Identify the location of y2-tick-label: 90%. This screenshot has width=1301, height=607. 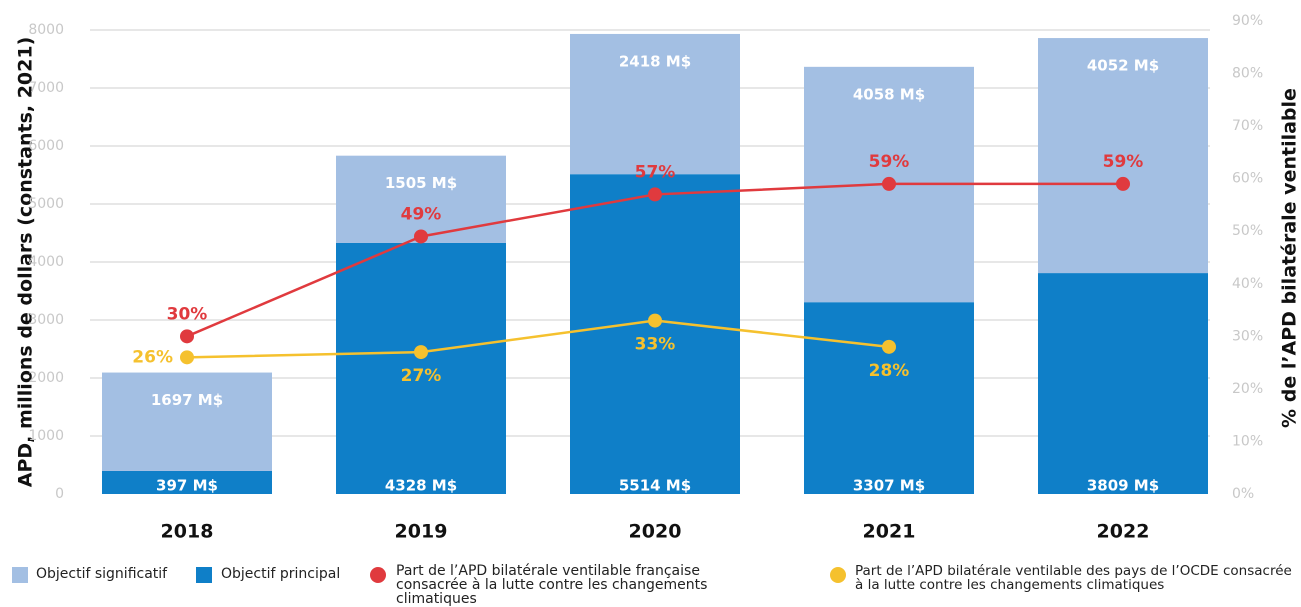
(1247, 21).